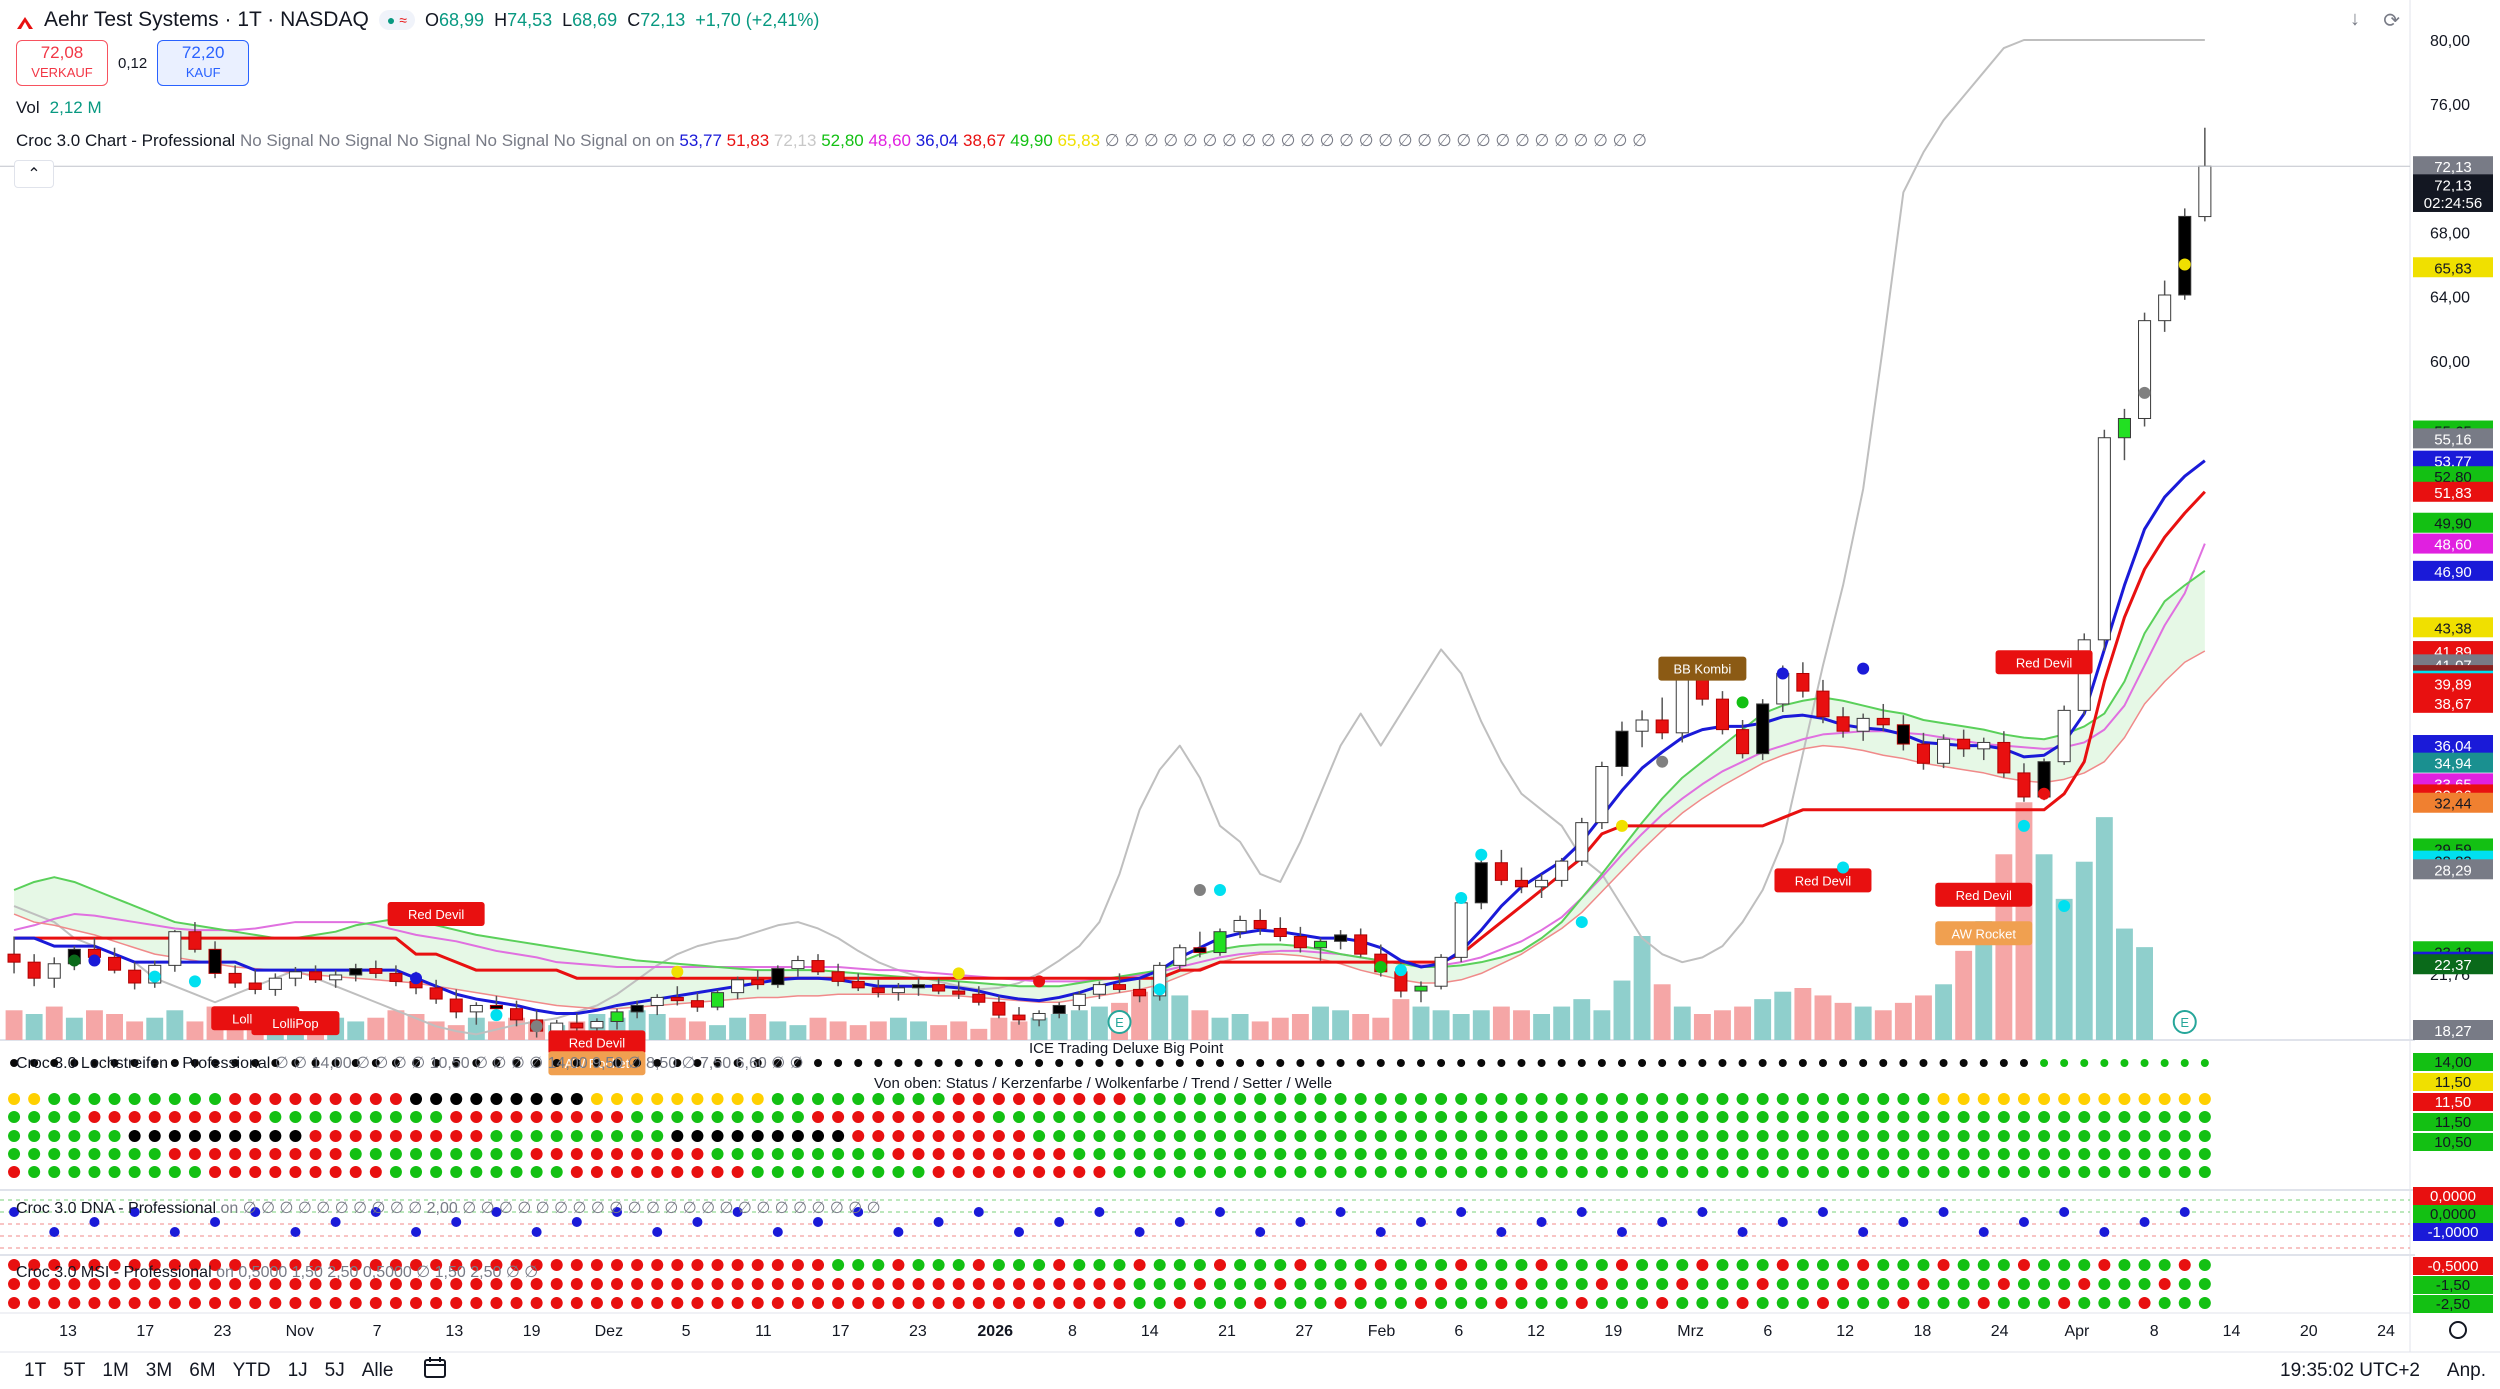  Describe the element at coordinates (203, 63) in the screenshot. I see `buy-button: 72,20 KAUF` at that location.